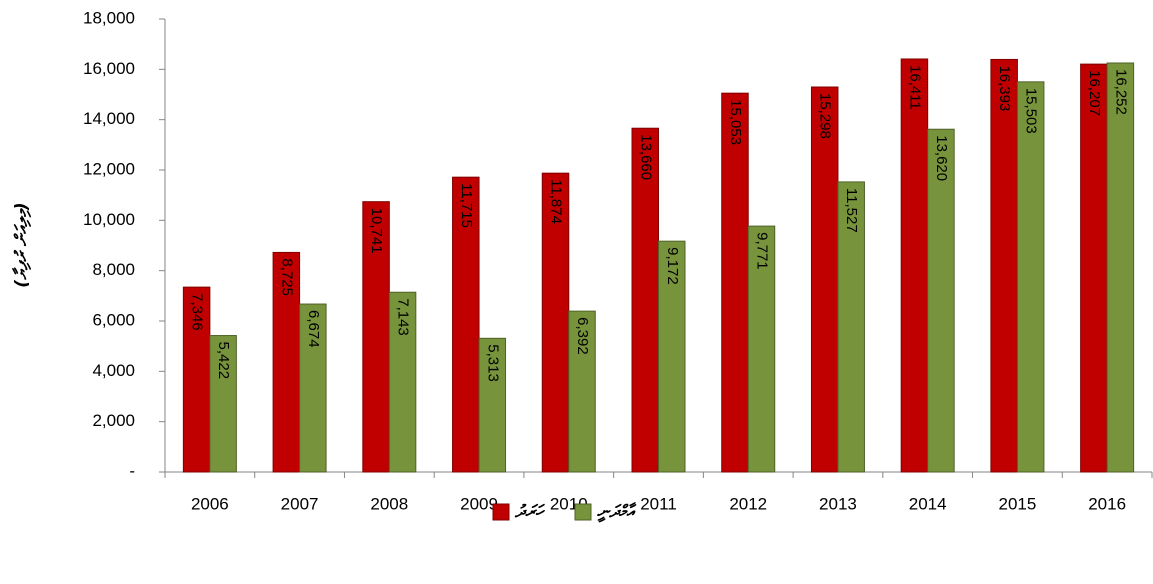  What do you see at coordinates (914, 87) in the screenshot?
I see `value-label: 16,411` at bounding box center [914, 87].